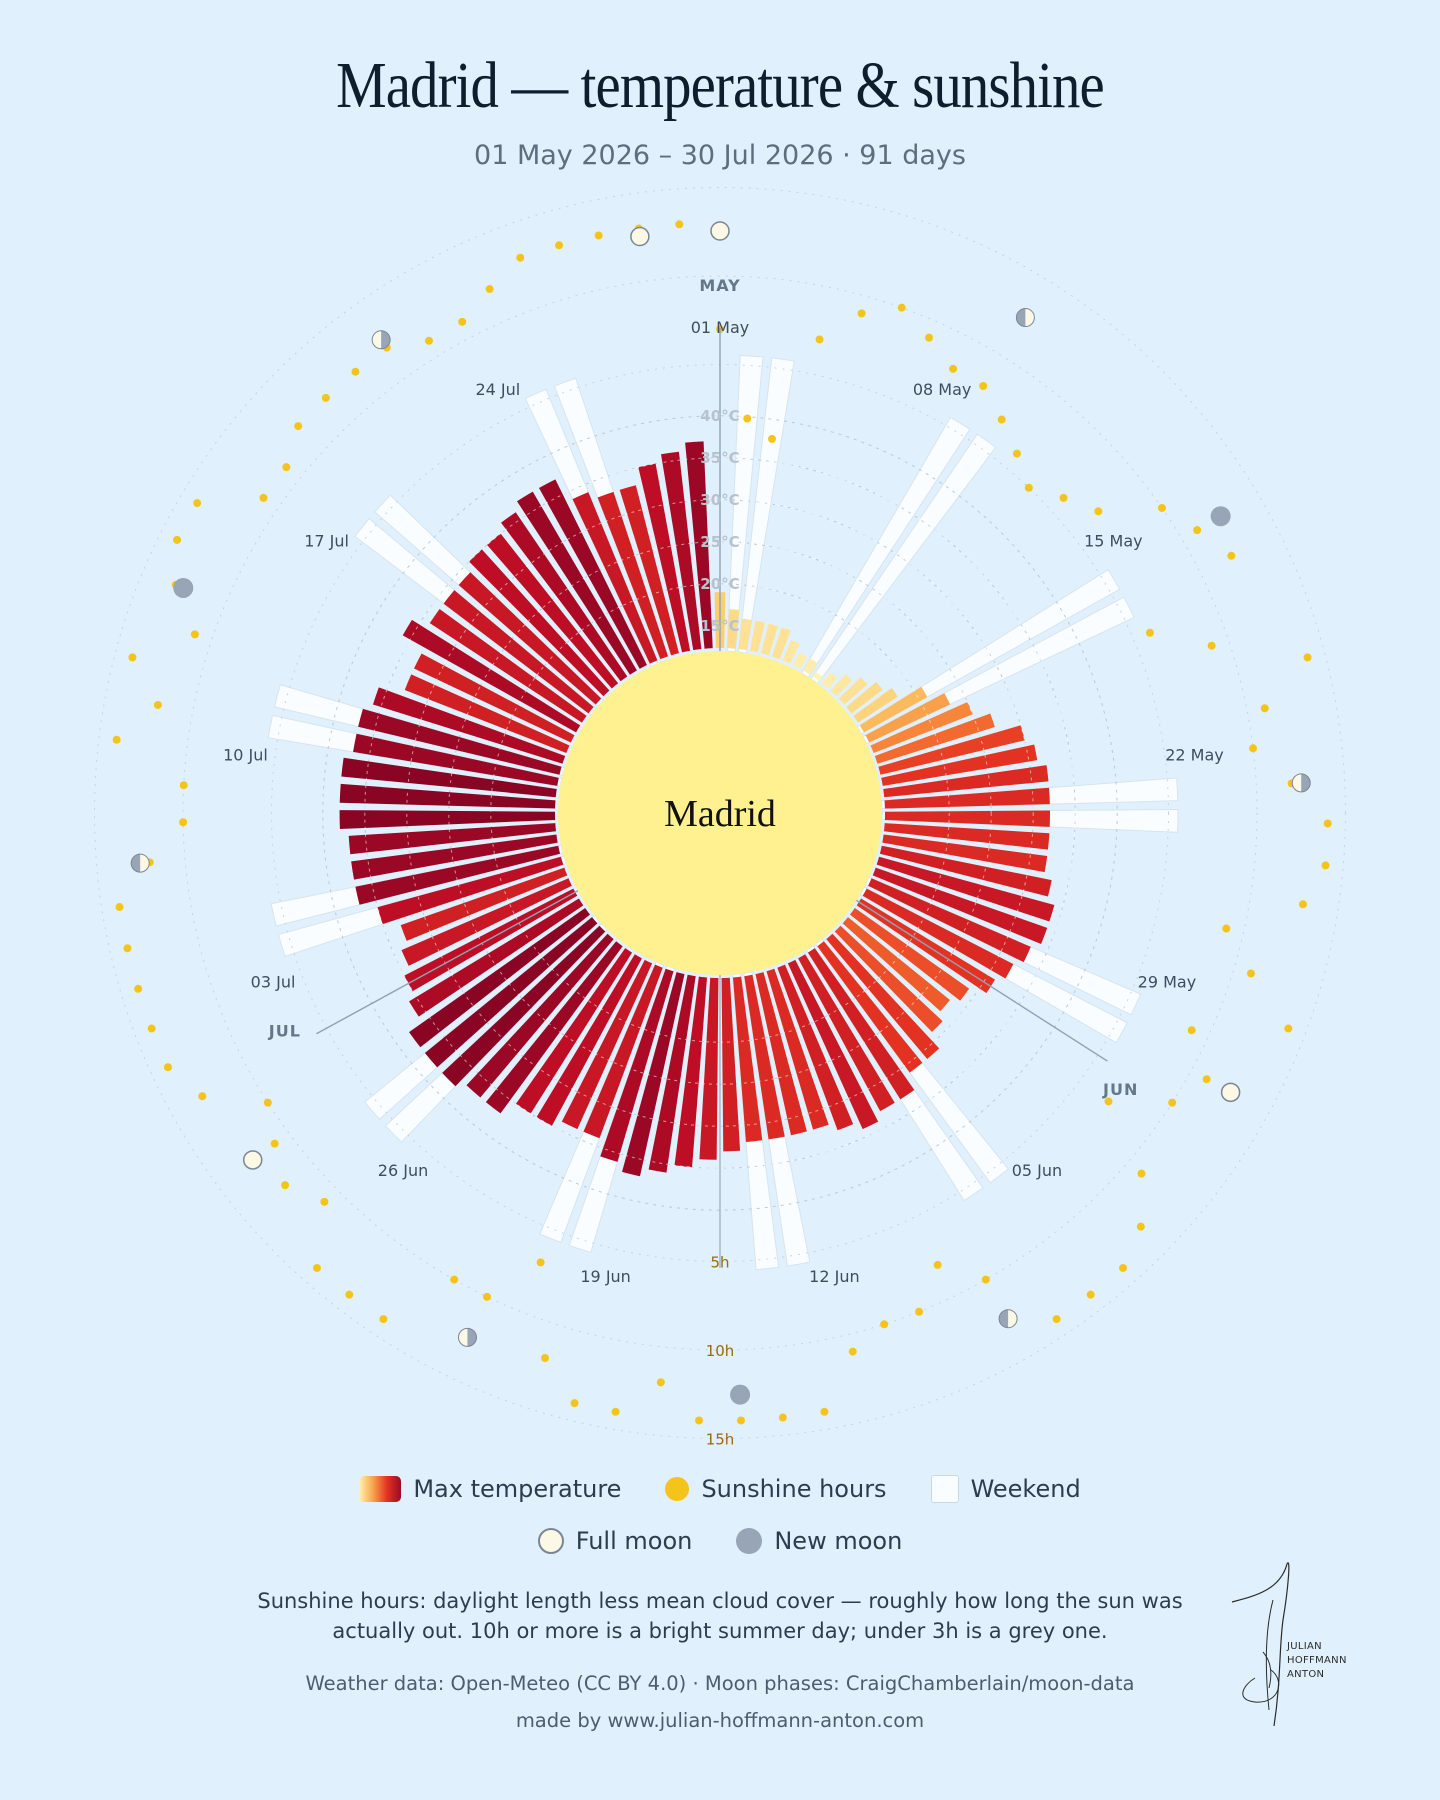 The height and width of the screenshot is (1800, 1440). What do you see at coordinates (720, 1351) in the screenshot?
I see `sunshine-tick-label: 10h` at bounding box center [720, 1351].